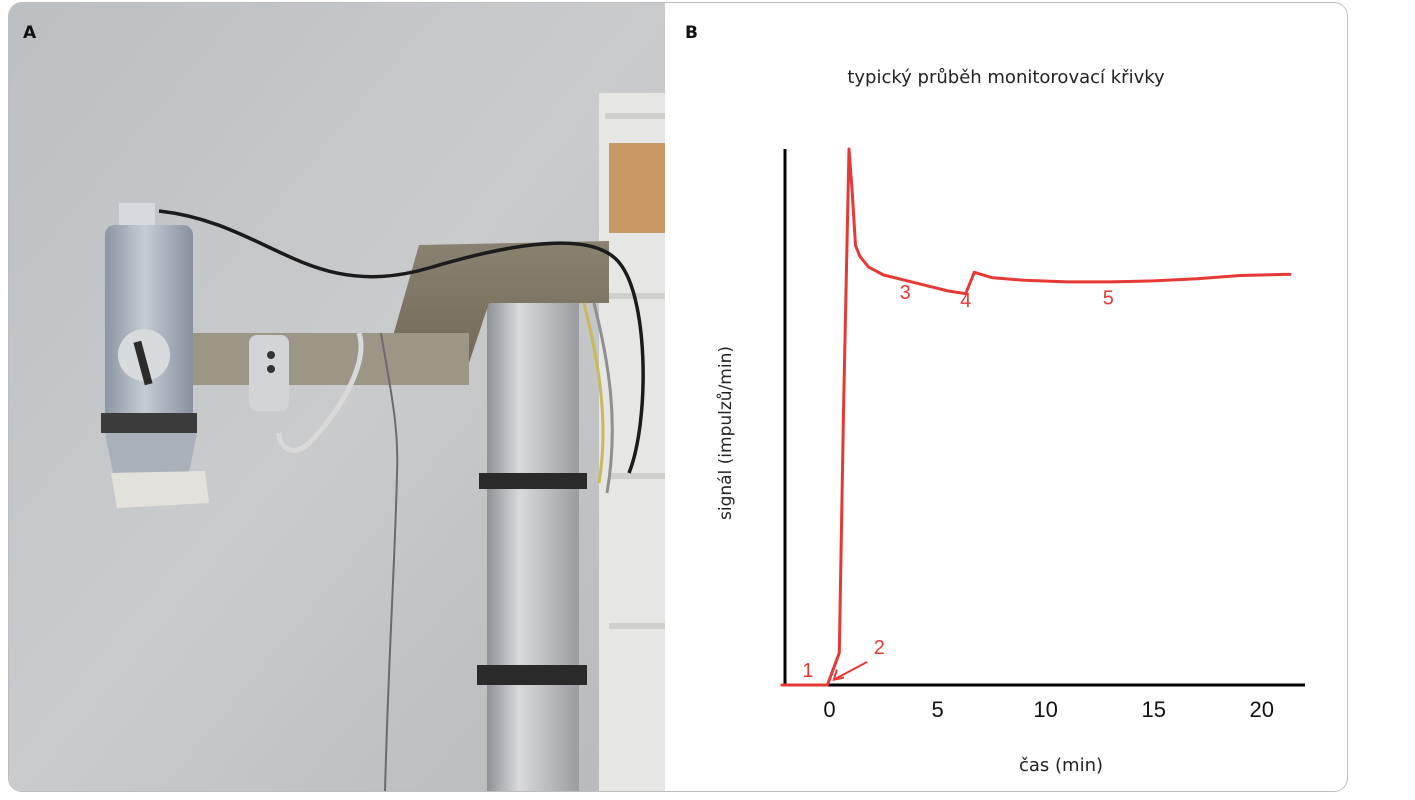 The width and height of the screenshot is (1415, 800). What do you see at coordinates (30, 33) in the screenshot?
I see `panel-a-label: A` at bounding box center [30, 33].